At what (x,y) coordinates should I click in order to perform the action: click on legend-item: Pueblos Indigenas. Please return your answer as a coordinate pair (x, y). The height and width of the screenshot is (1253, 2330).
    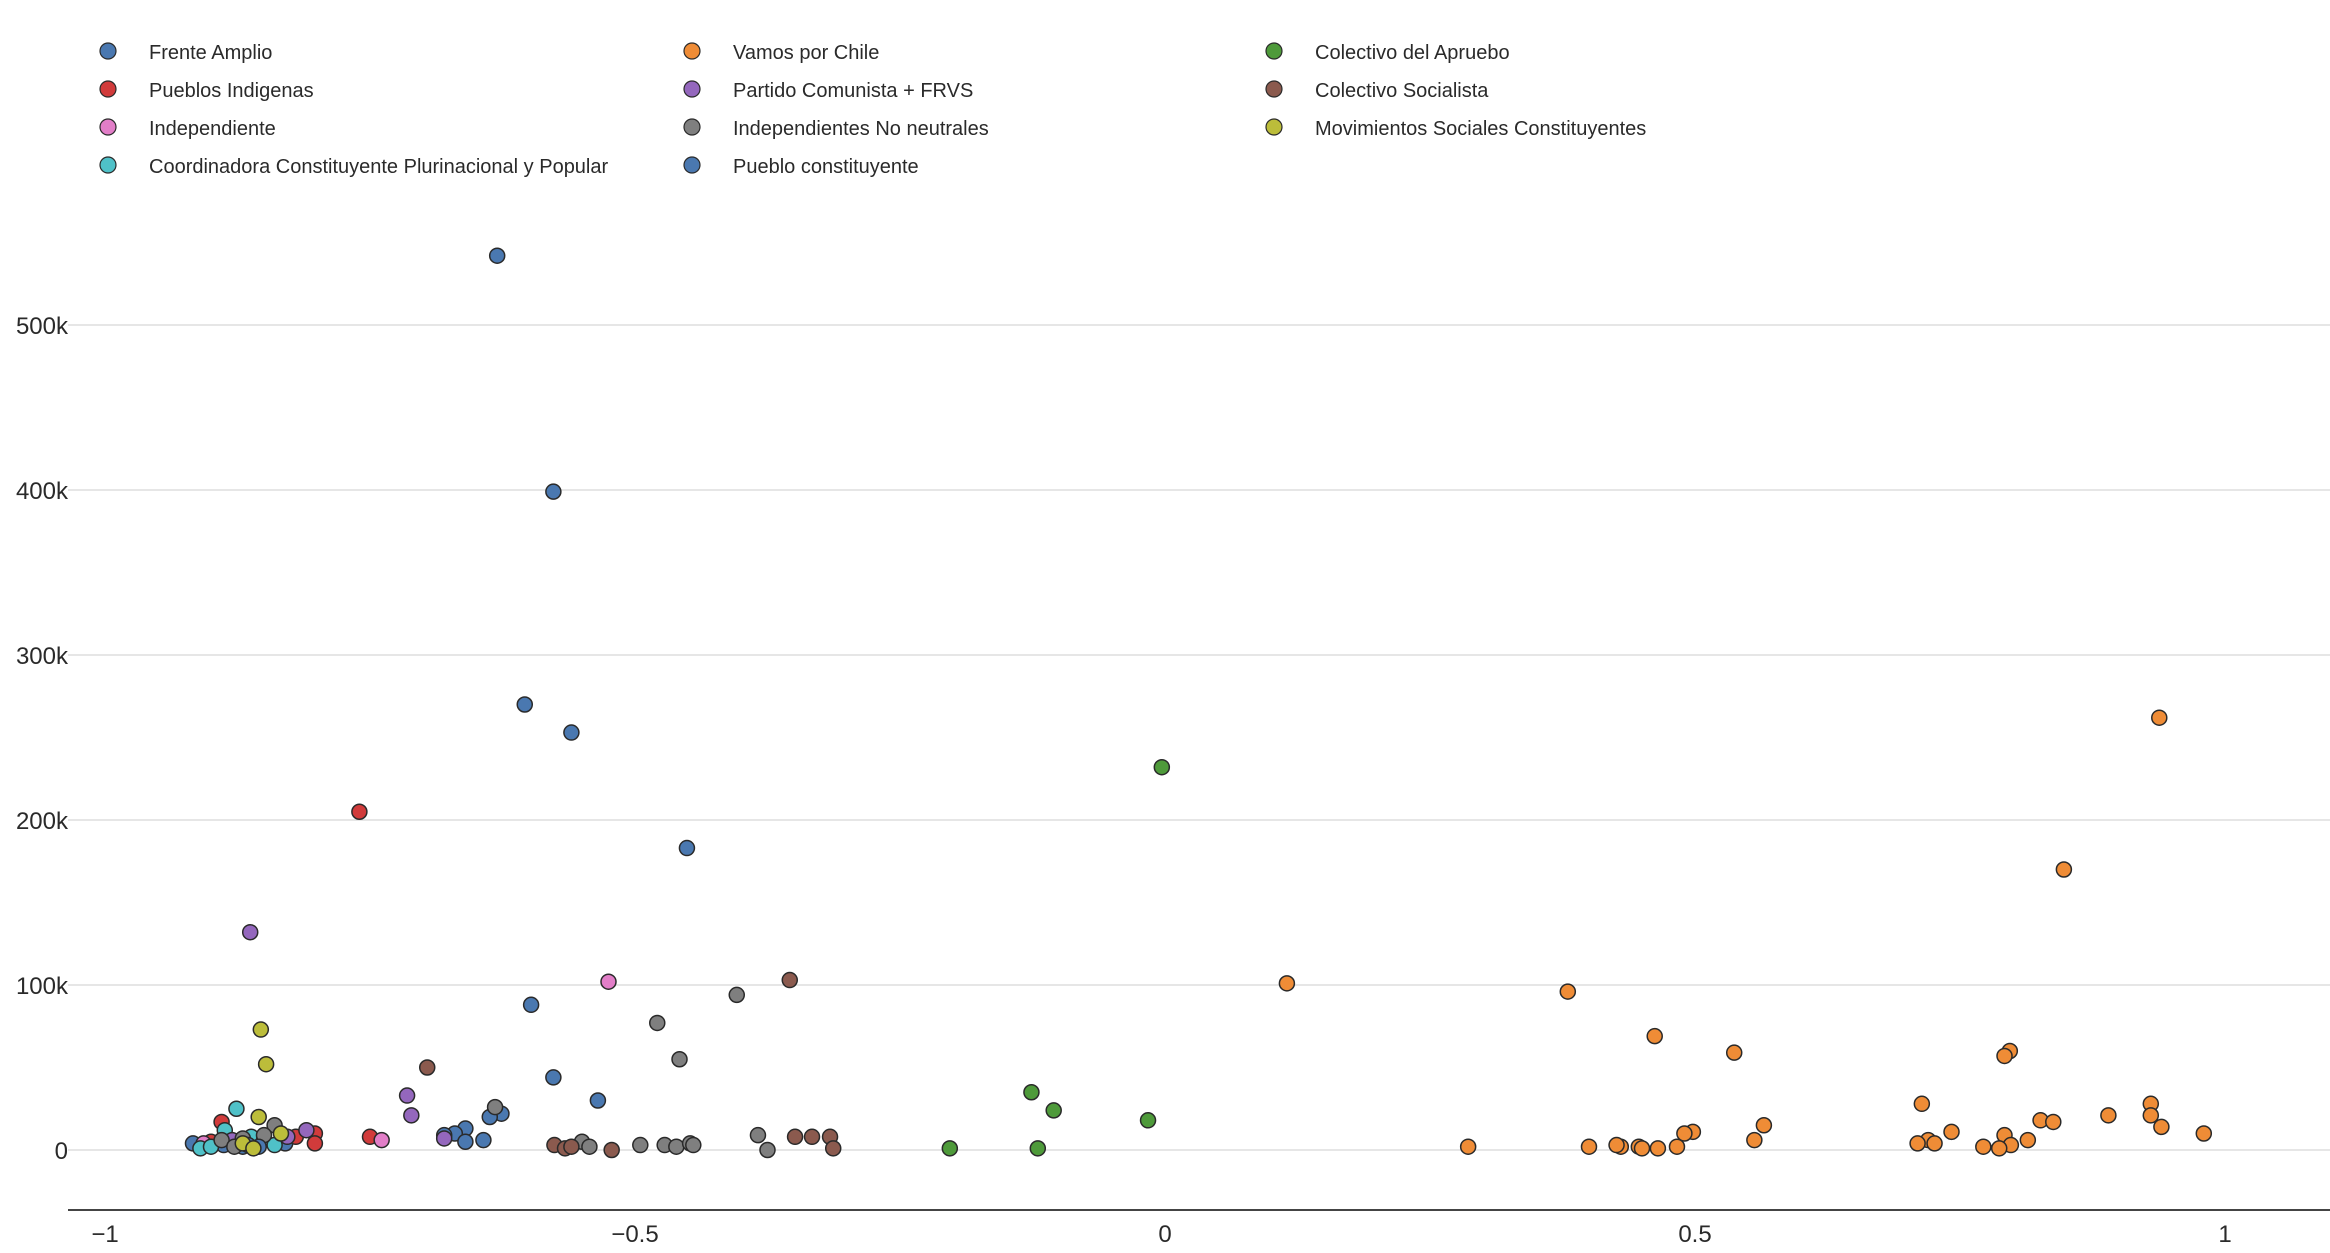
    Looking at the image, I should click on (206, 91).